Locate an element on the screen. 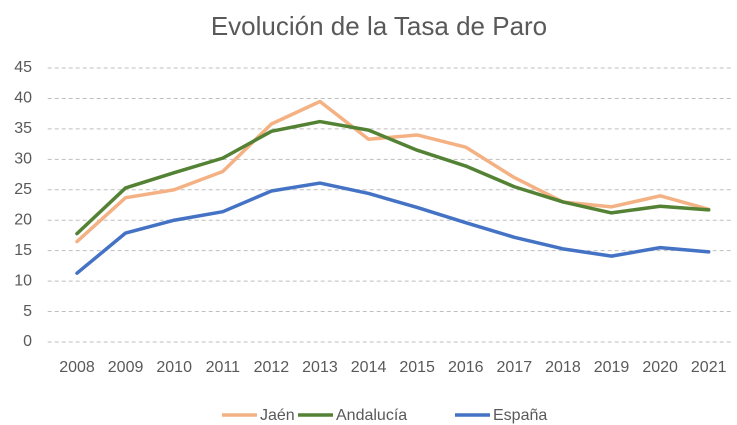 Image resolution: width=737 pixels, height=425 pixels. y-tick-label: 15 is located at coordinates (23, 250).